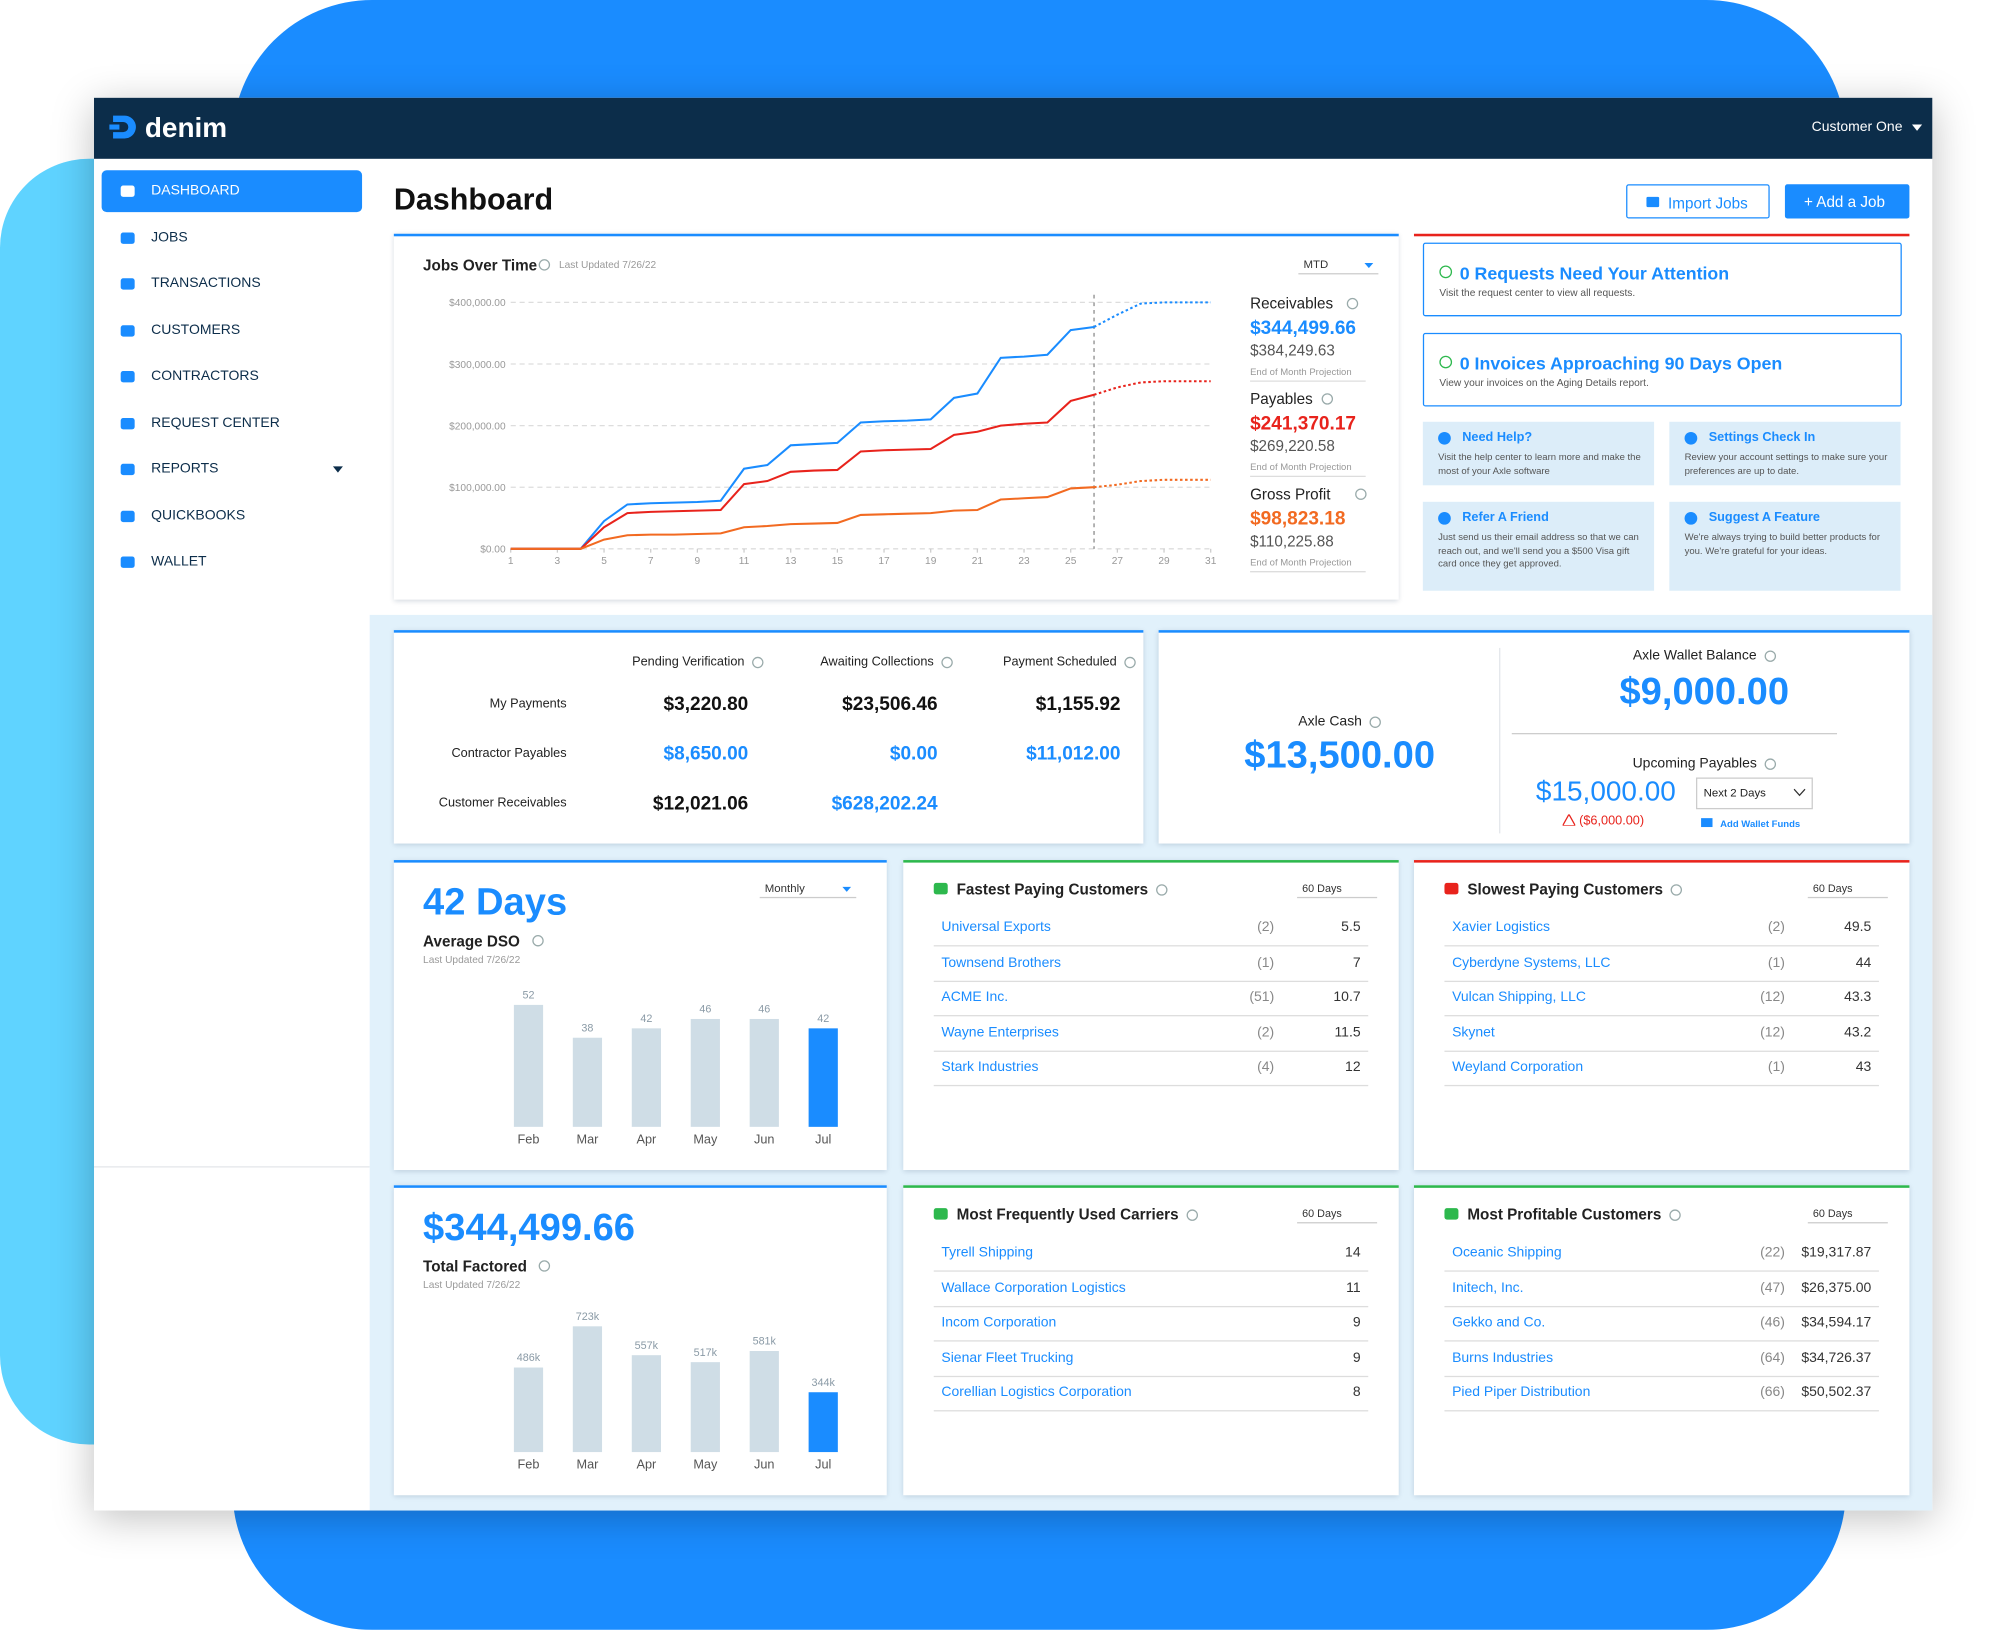 The image size is (1992, 1630). Describe the element at coordinates (808, 889) in the screenshot. I see `period-select: Monthly` at that location.